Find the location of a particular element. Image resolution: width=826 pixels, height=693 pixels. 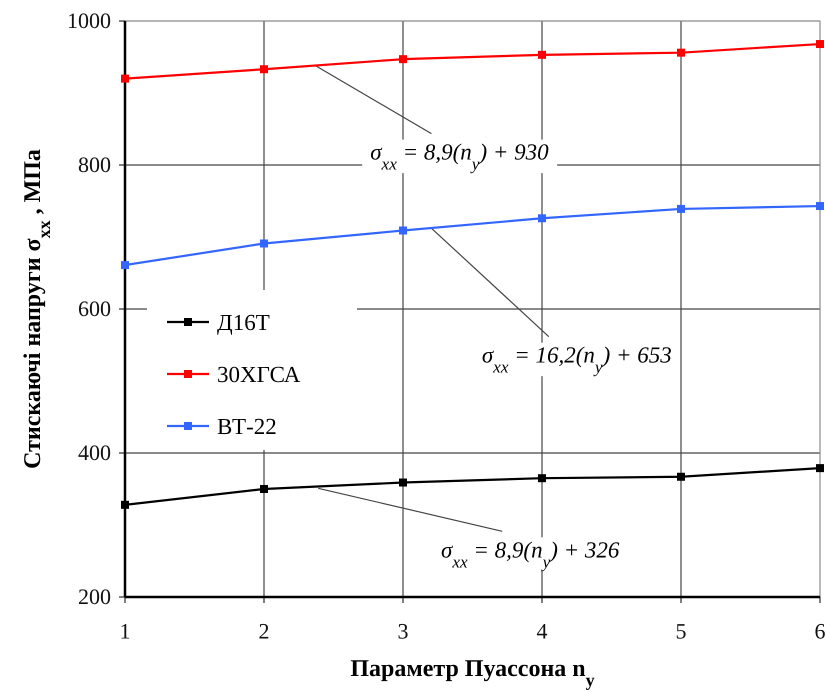

x-tick-label: 6 is located at coordinates (820, 631).